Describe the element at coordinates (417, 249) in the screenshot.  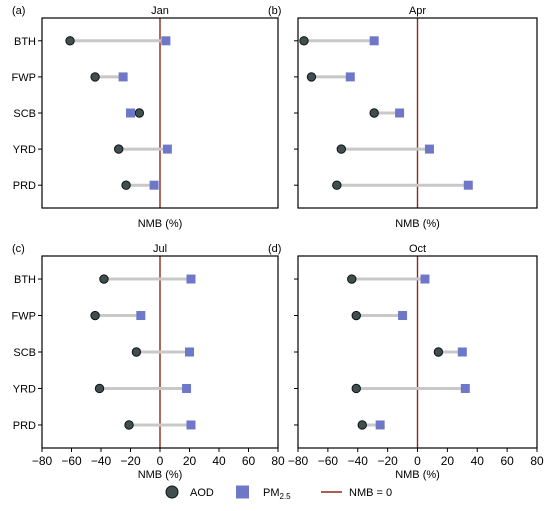
I see `panel-title: Oct` at that location.